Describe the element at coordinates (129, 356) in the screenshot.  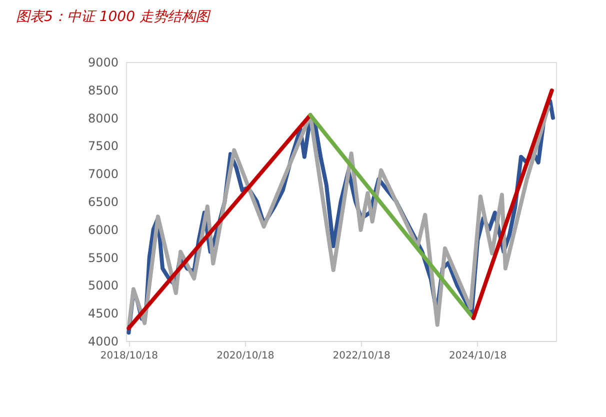
I see `x-tick-label: 2018/10/18` at that location.